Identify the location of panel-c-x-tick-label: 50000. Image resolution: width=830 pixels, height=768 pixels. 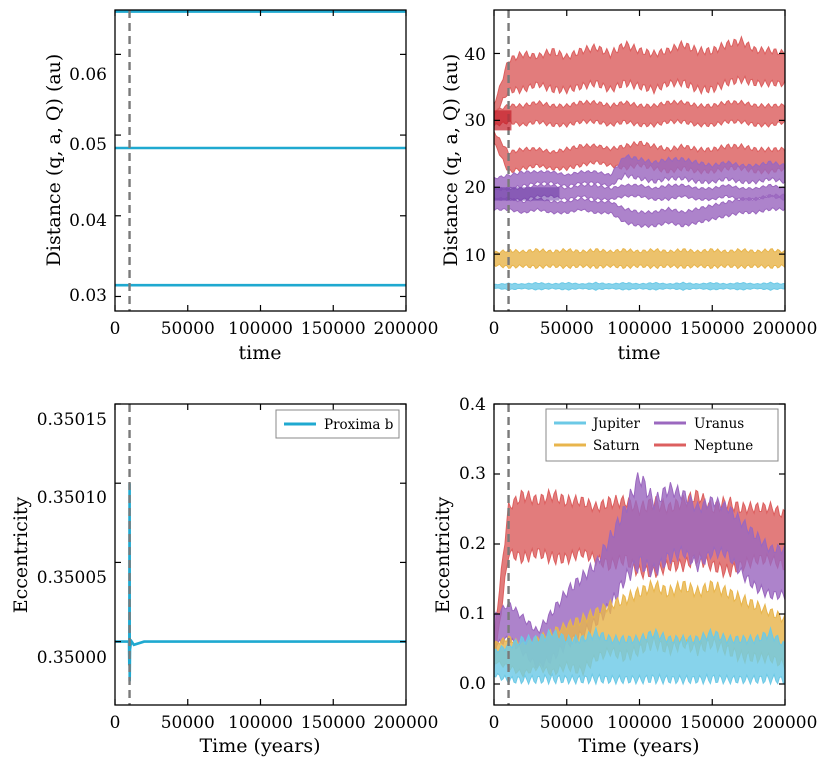
(188, 723).